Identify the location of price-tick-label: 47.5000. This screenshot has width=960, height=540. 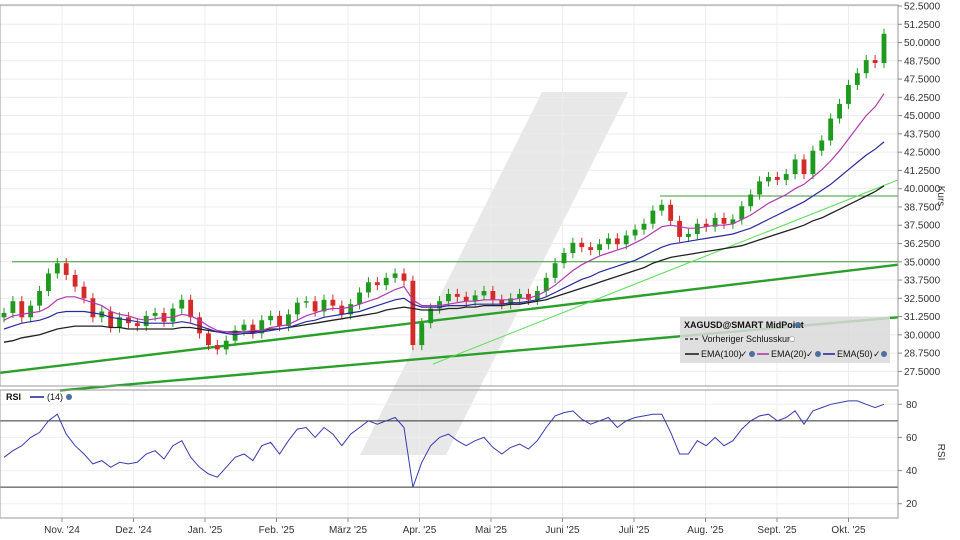
(922, 80).